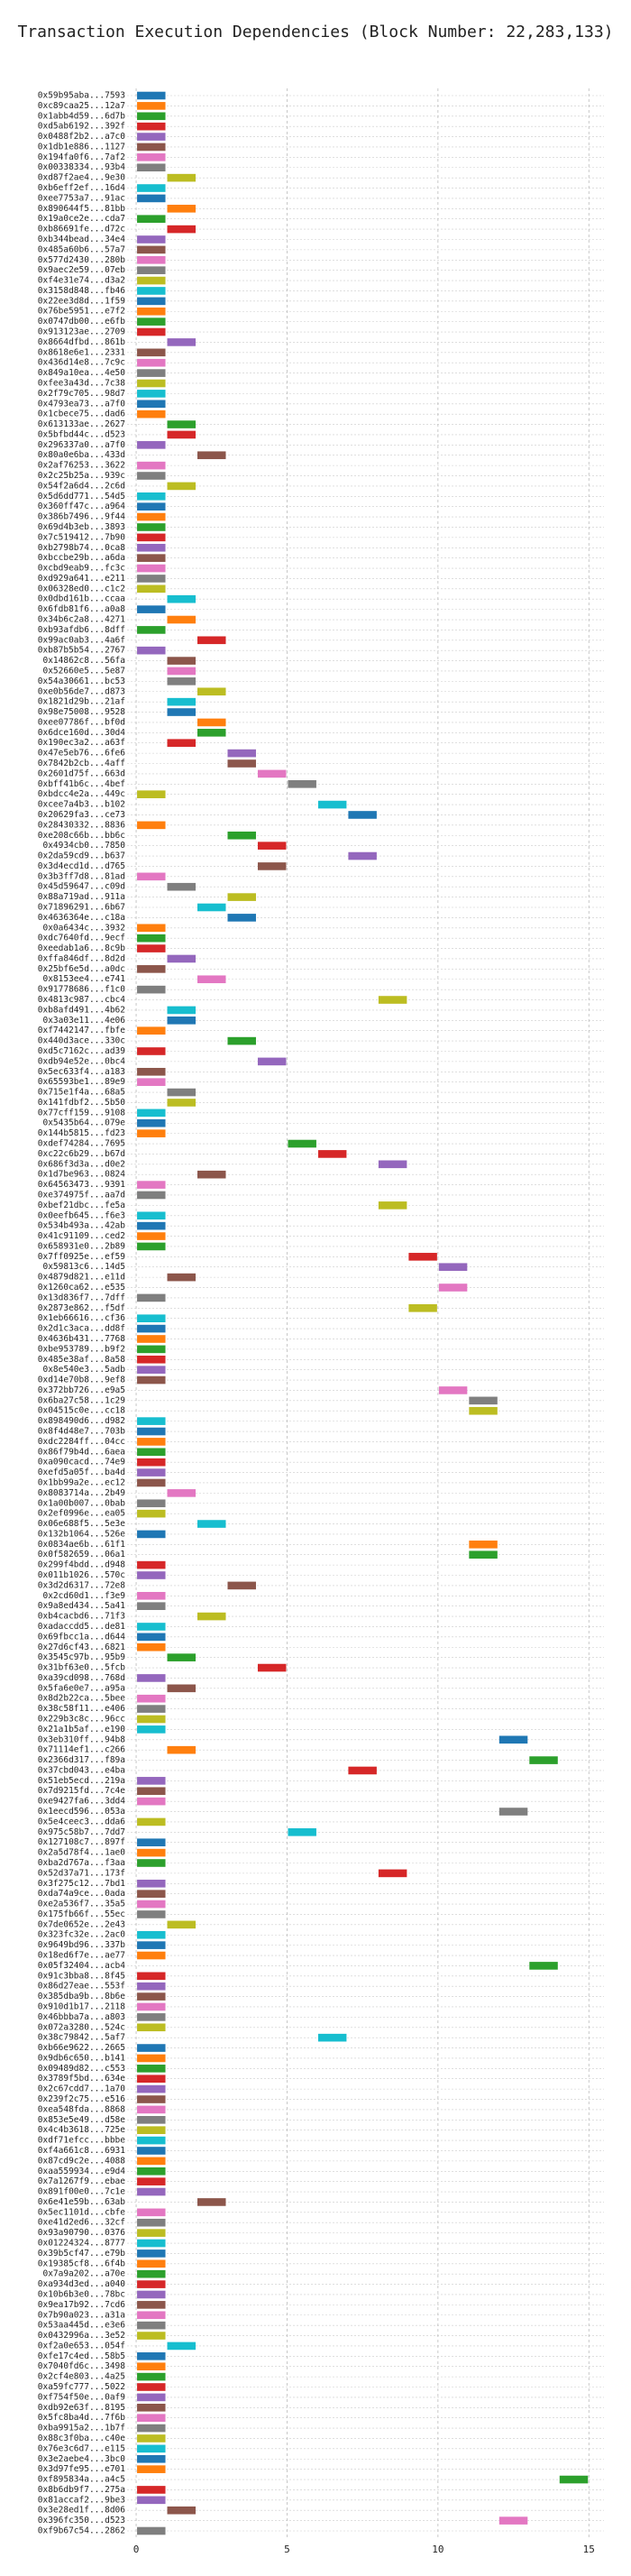 Image resolution: width=631 pixels, height=2576 pixels. What do you see at coordinates (81, 702) in the screenshot?
I see `y-tick-label: 0x1821d29b...21af` at bounding box center [81, 702].